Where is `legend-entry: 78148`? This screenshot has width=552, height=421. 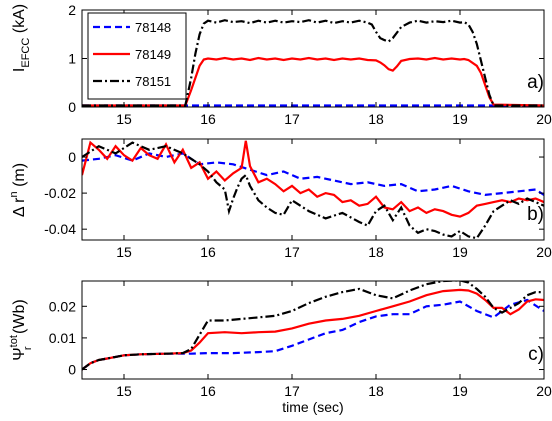 legend-entry: 78148 is located at coordinates (153, 27).